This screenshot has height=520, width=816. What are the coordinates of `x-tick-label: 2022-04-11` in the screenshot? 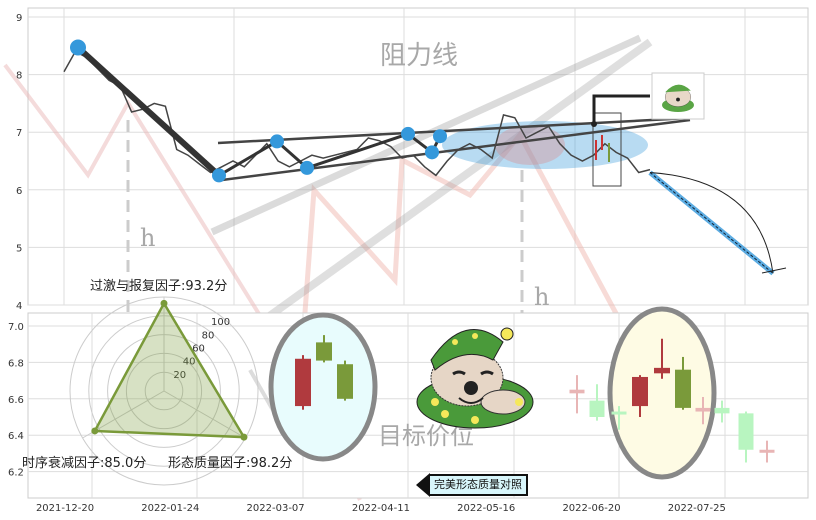 It's located at (381, 508).